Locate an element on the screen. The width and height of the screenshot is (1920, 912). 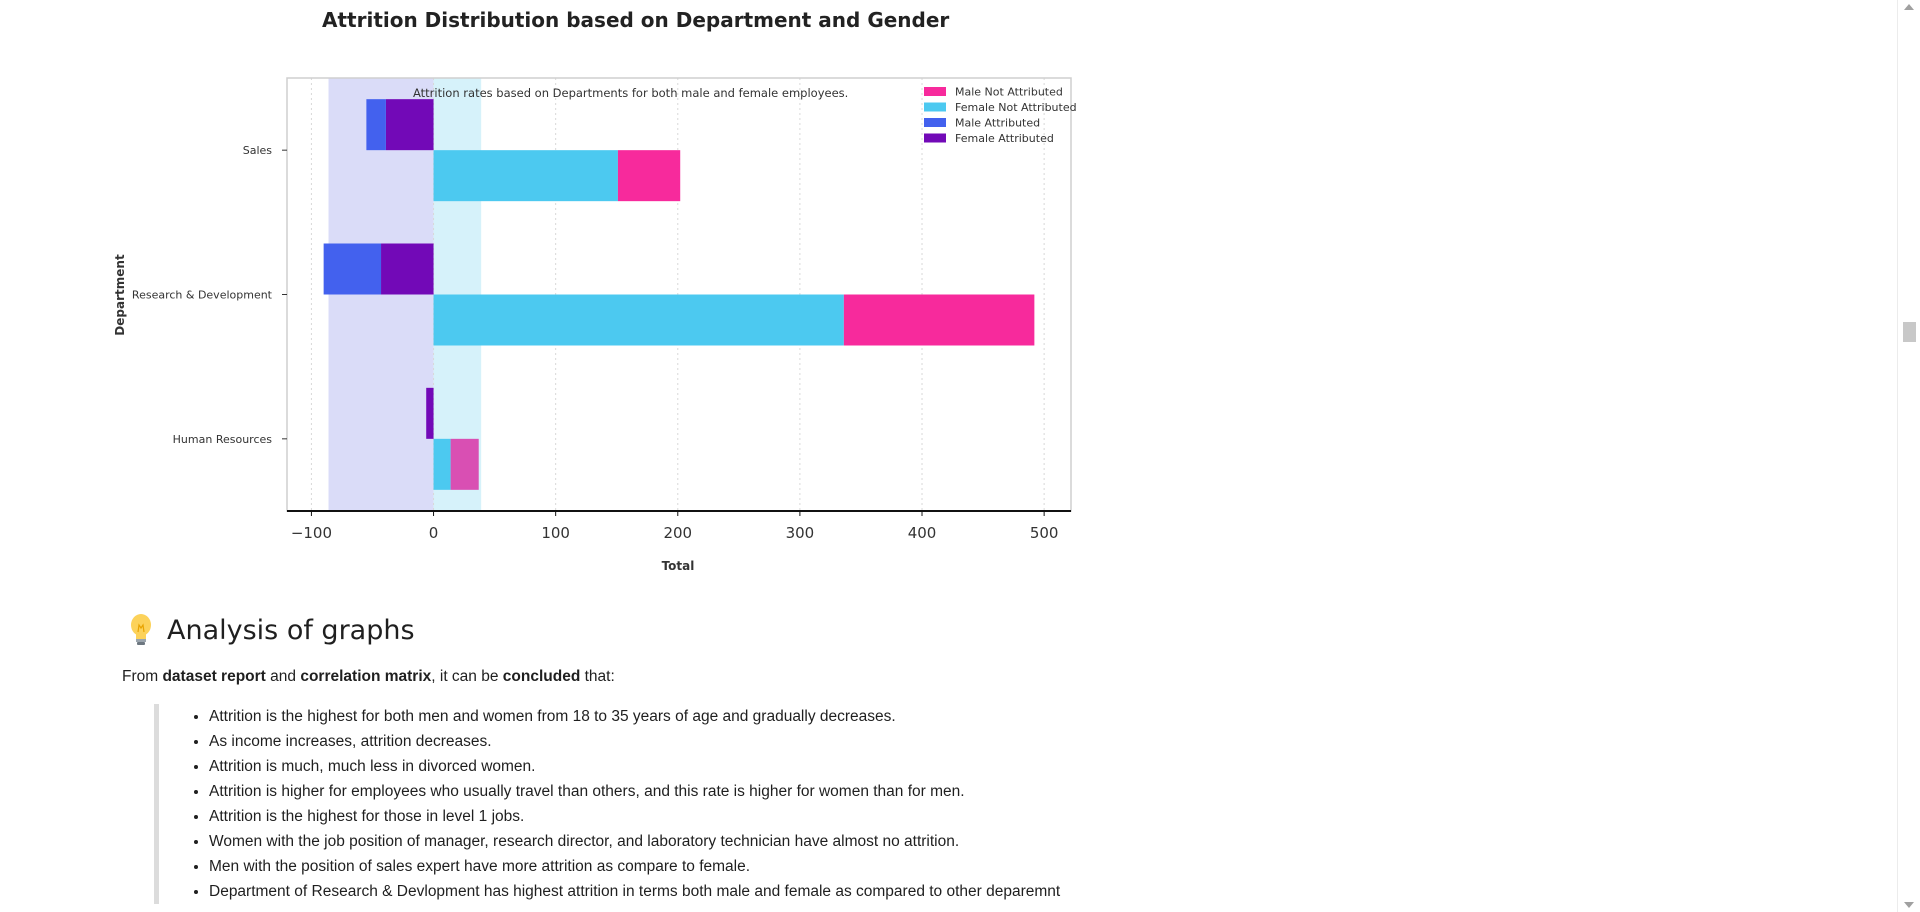
bar-male-attributed-sales is located at coordinates (376, 125).